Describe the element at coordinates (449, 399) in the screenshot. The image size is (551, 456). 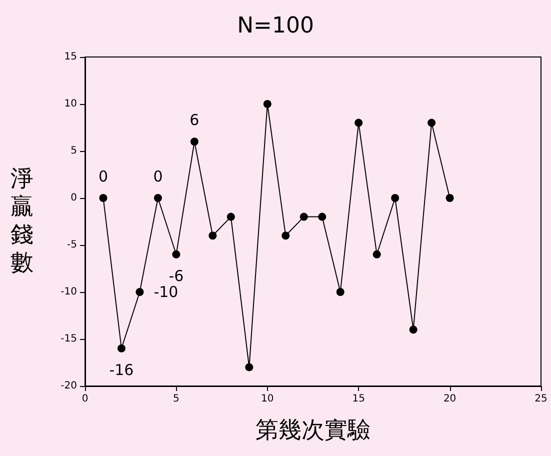
I see `x-tick-label: 20` at that location.